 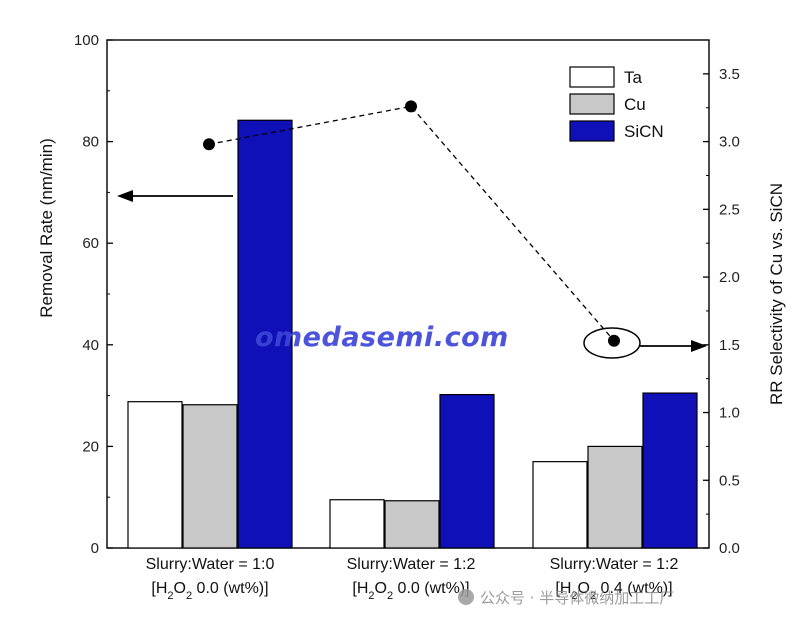 What do you see at coordinates (633, 77) in the screenshot?
I see `legend-label-ta: Ta` at bounding box center [633, 77].